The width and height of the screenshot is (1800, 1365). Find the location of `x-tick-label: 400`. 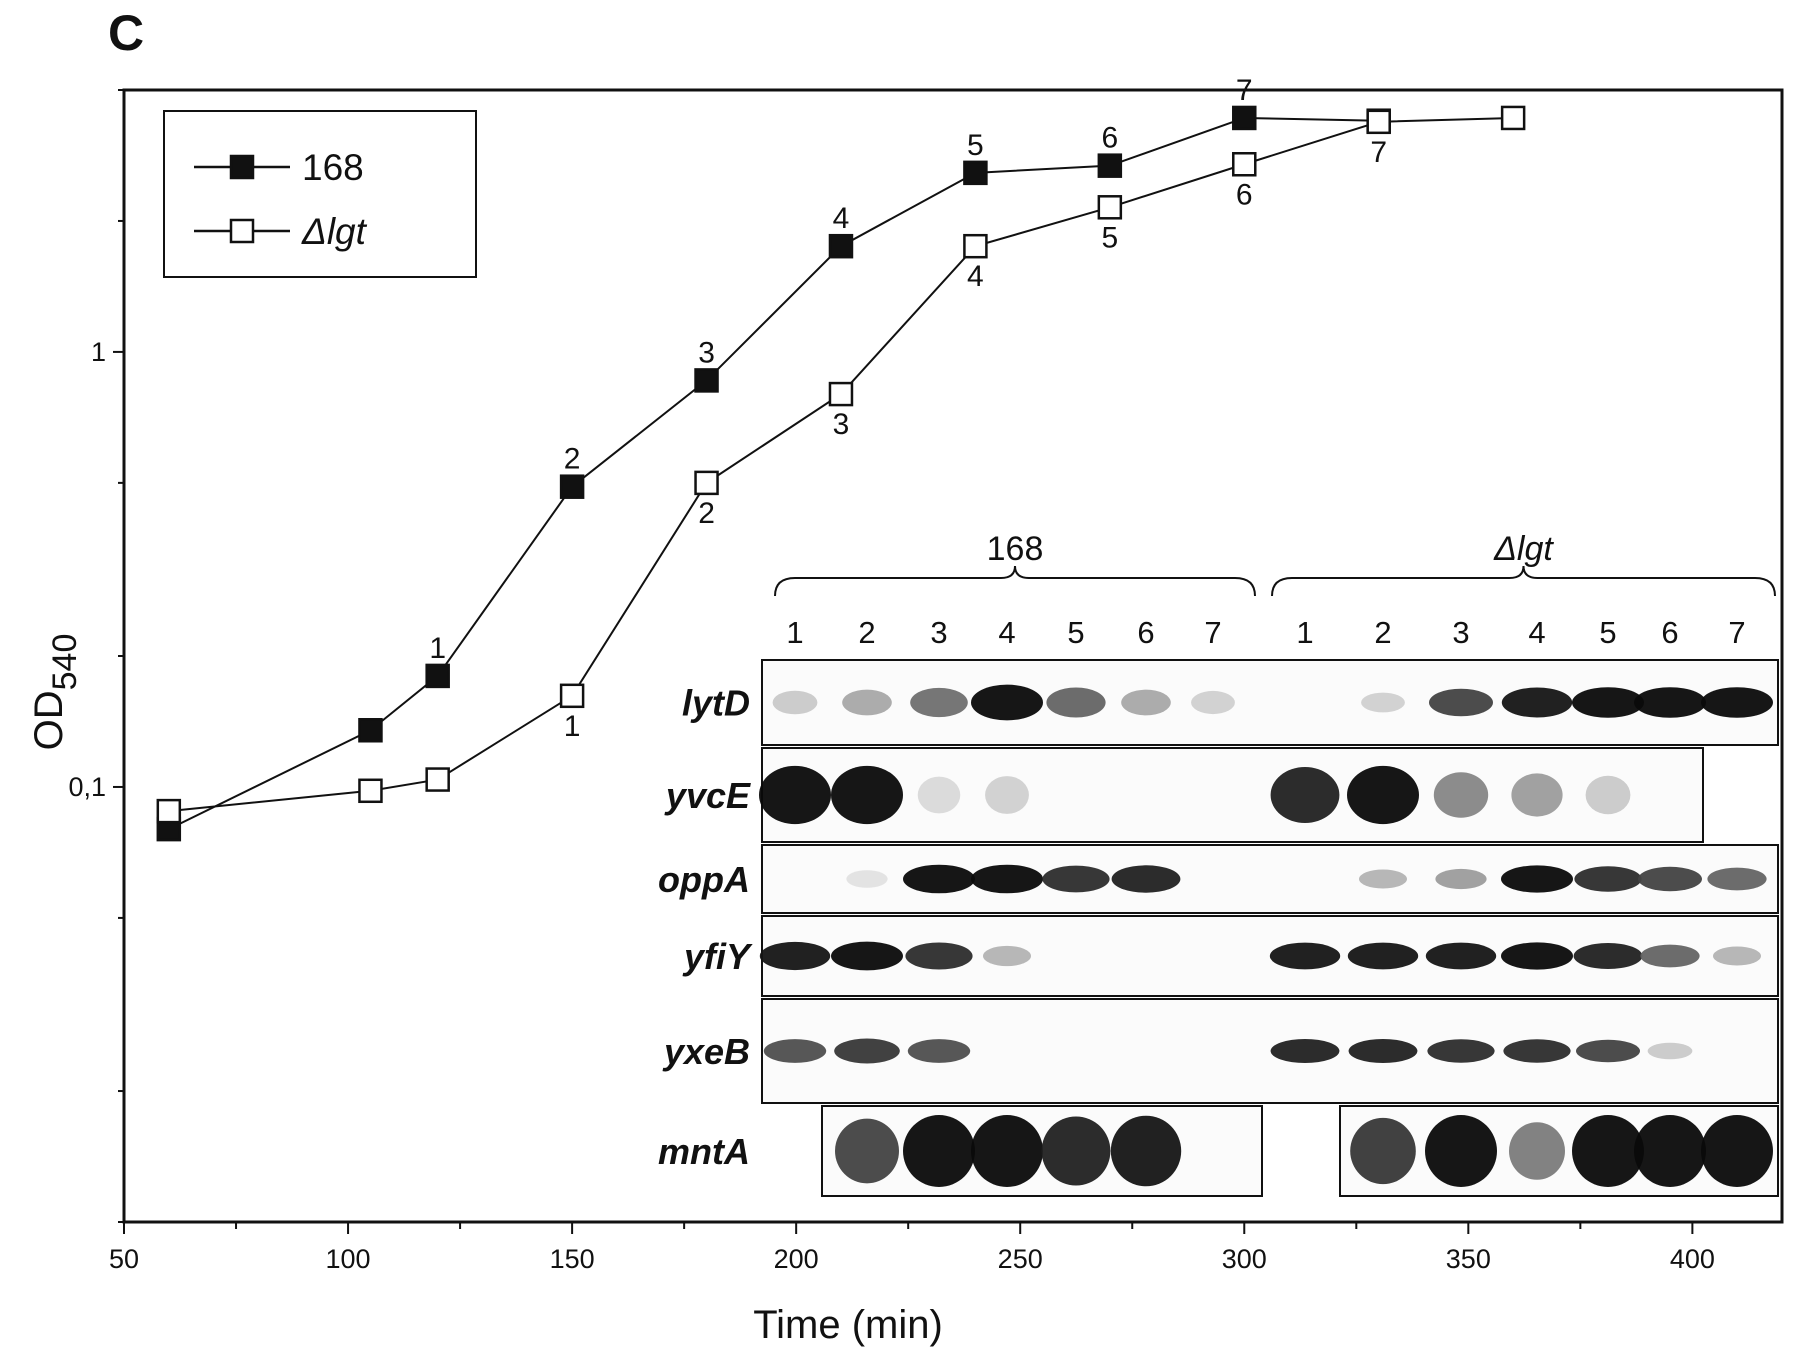

x-tick-label: 400 is located at coordinates (1692, 1259).